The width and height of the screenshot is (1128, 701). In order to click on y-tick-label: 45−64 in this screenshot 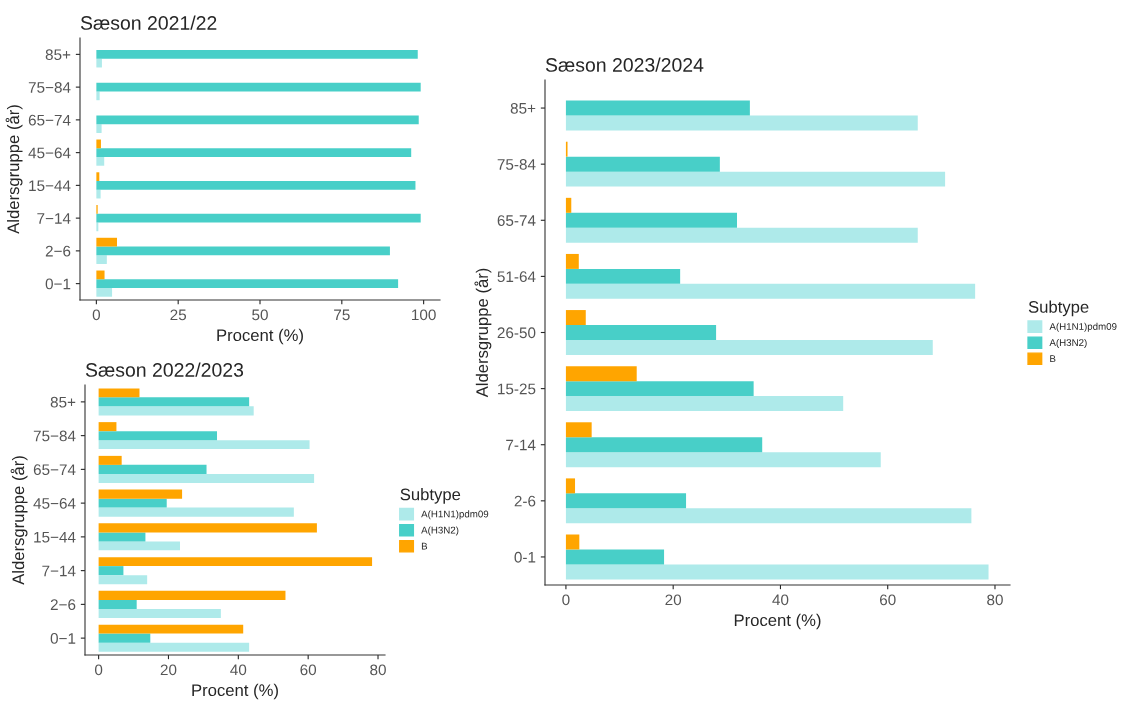, I will do `click(54, 503)`.